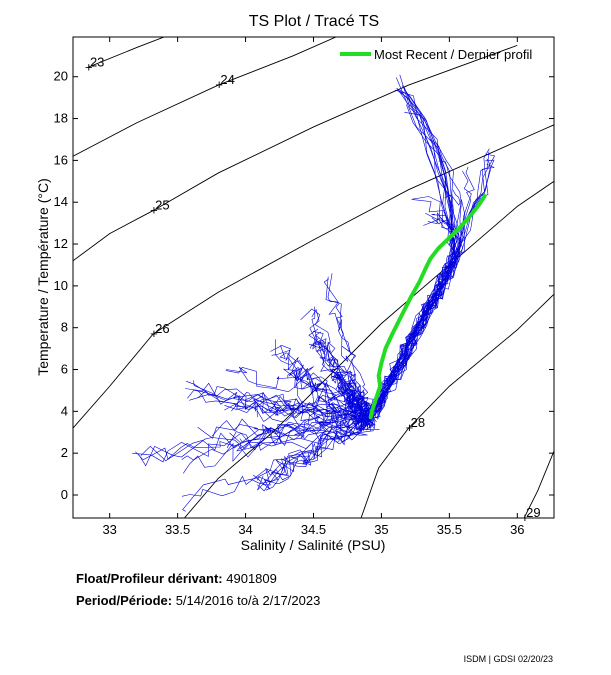 This screenshot has width=611, height=675. I want to click on period-info: Period/Période: 5/14/2016 to/à 2/17/2023, so click(198, 600).